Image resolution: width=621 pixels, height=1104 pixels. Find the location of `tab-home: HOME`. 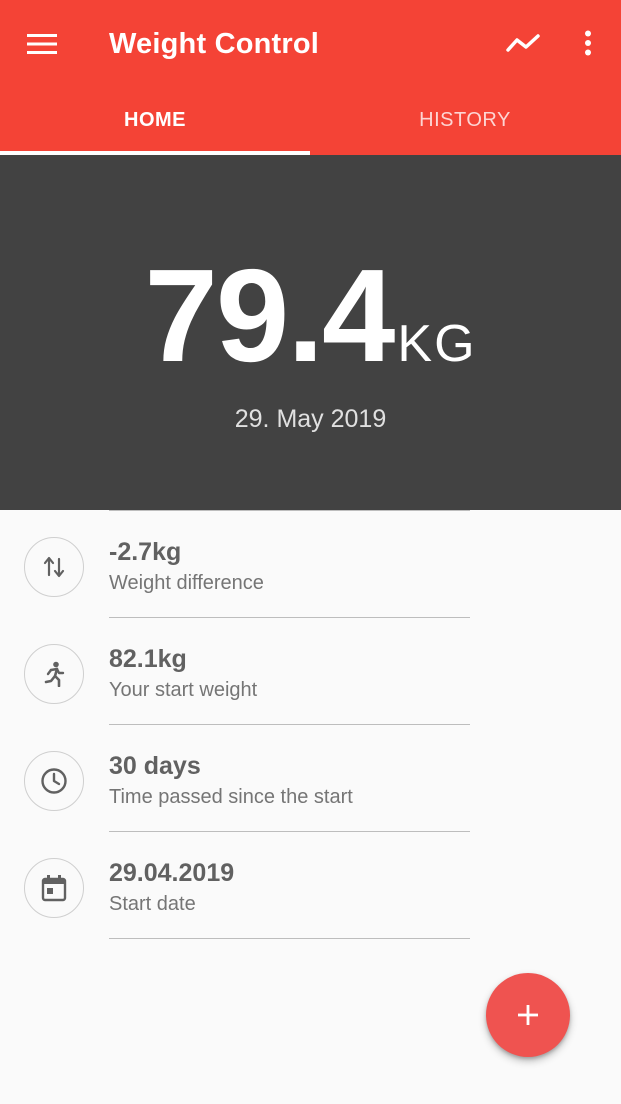

tab-home: HOME is located at coordinates (155, 120).